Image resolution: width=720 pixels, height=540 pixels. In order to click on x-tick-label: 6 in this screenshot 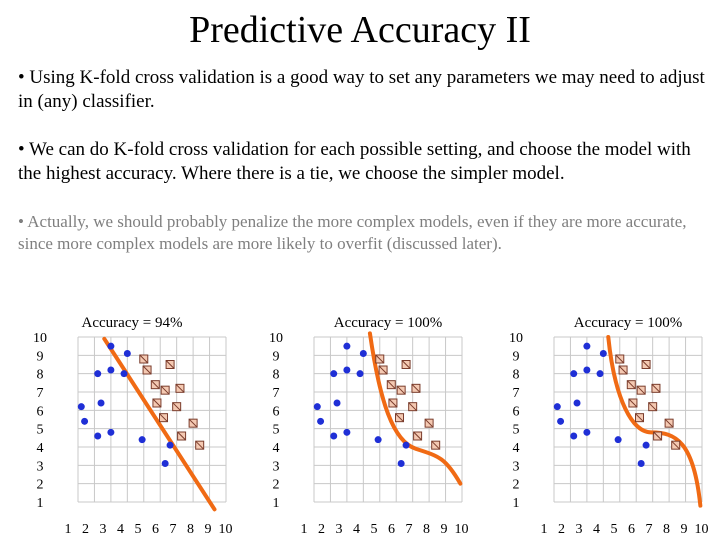, I will do `click(631, 529)`.